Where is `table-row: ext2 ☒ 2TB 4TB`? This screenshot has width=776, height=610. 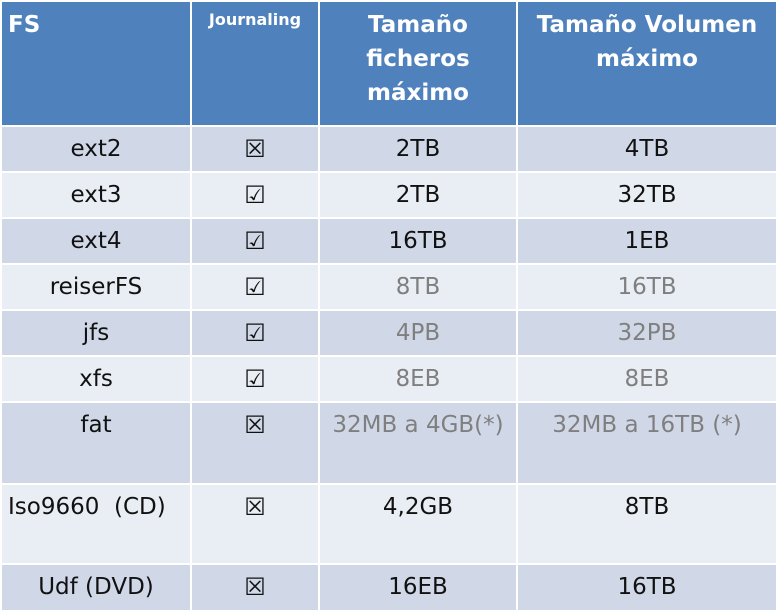
table-row: ext2 ☒ 2TB 4TB is located at coordinates (388, 149).